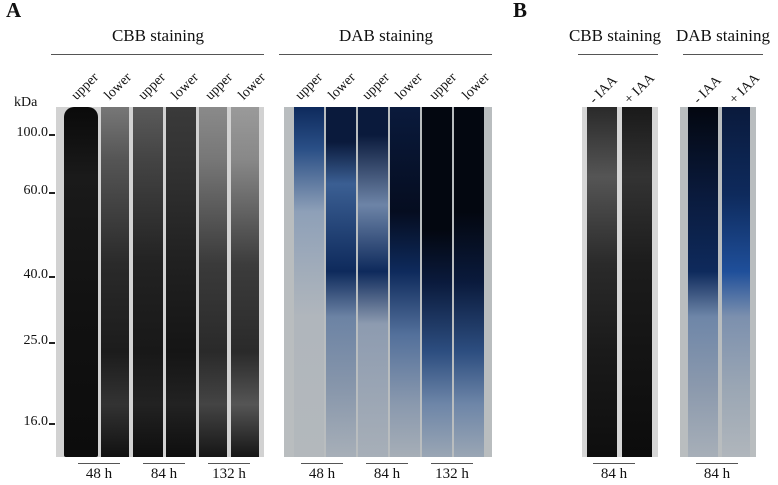 The image size is (778, 485). I want to click on panel-a-cbb-rule, so click(157, 55).